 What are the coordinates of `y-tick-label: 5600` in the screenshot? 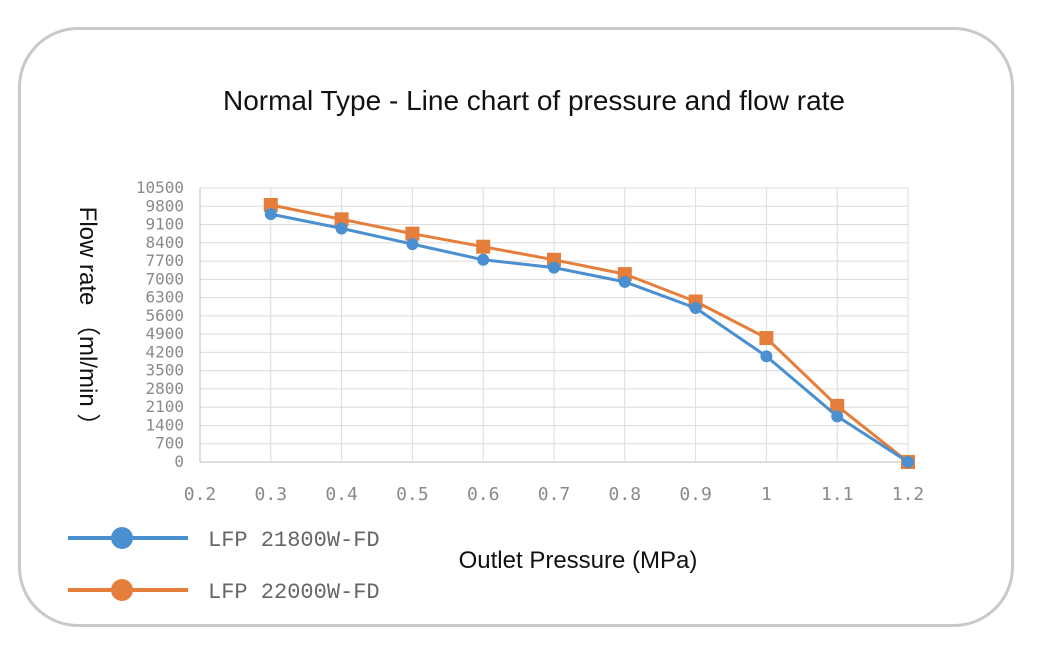 It's located at (164, 315).